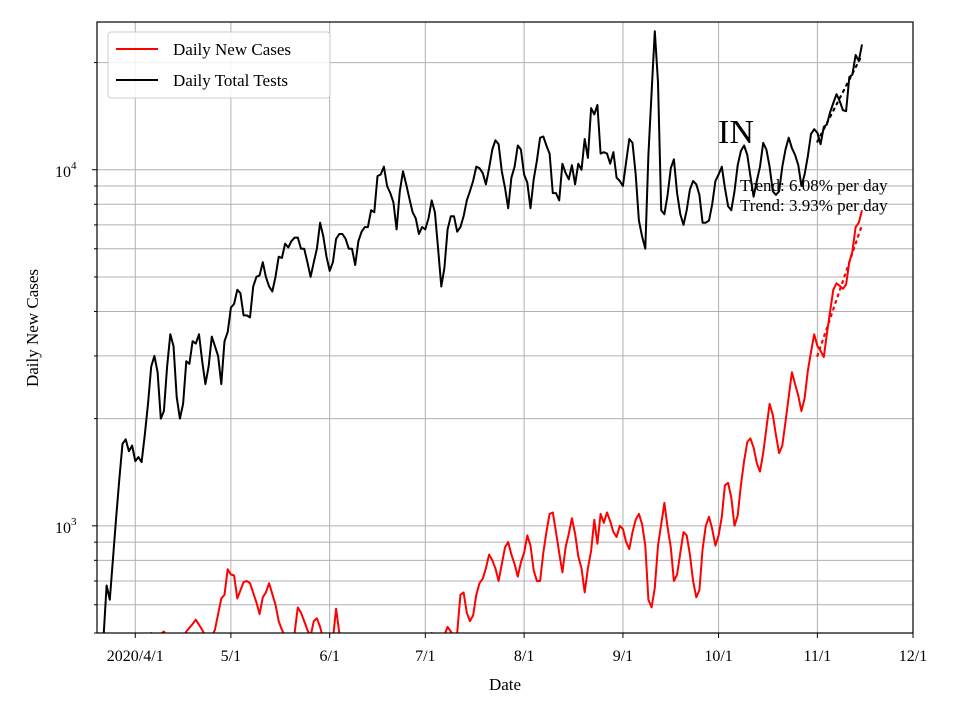 The width and height of the screenshot is (960, 720). Describe the element at coordinates (840, 290) in the screenshot. I see `trend-line-cases` at that location.